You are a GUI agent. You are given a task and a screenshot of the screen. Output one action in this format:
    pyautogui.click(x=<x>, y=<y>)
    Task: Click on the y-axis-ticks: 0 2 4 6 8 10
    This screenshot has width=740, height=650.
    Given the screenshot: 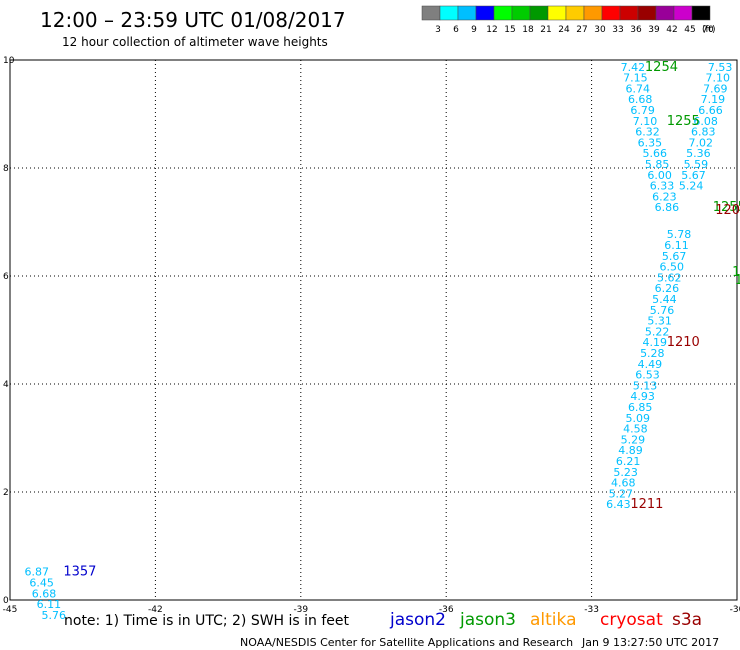 What is the action you would take?
    pyautogui.click(x=9, y=331)
    